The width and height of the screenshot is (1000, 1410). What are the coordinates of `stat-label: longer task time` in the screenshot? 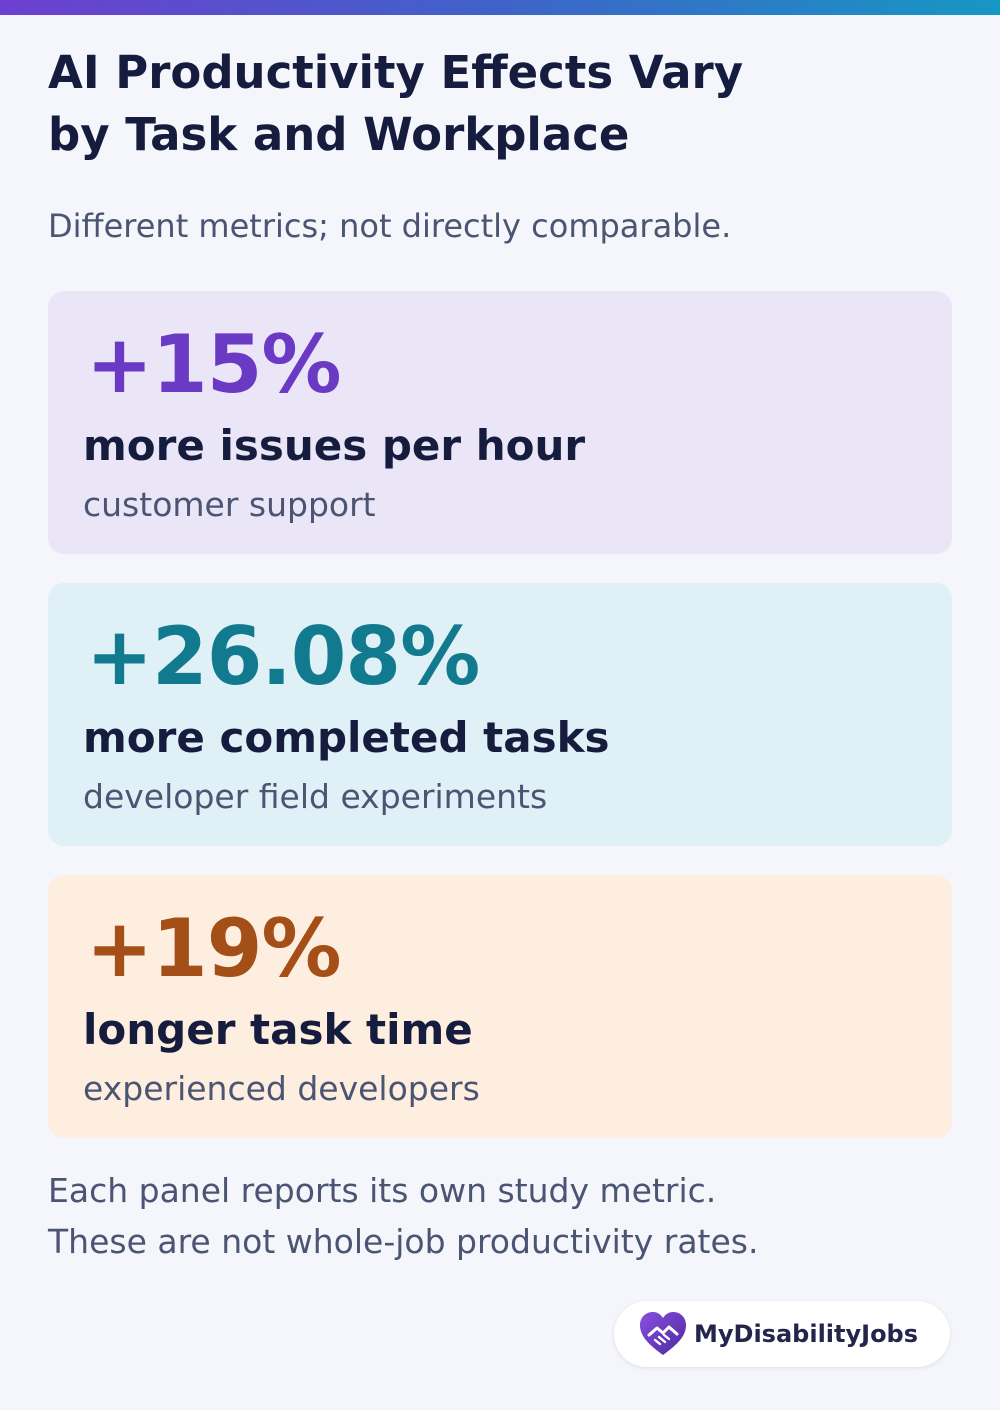 It's located at (278, 1029).